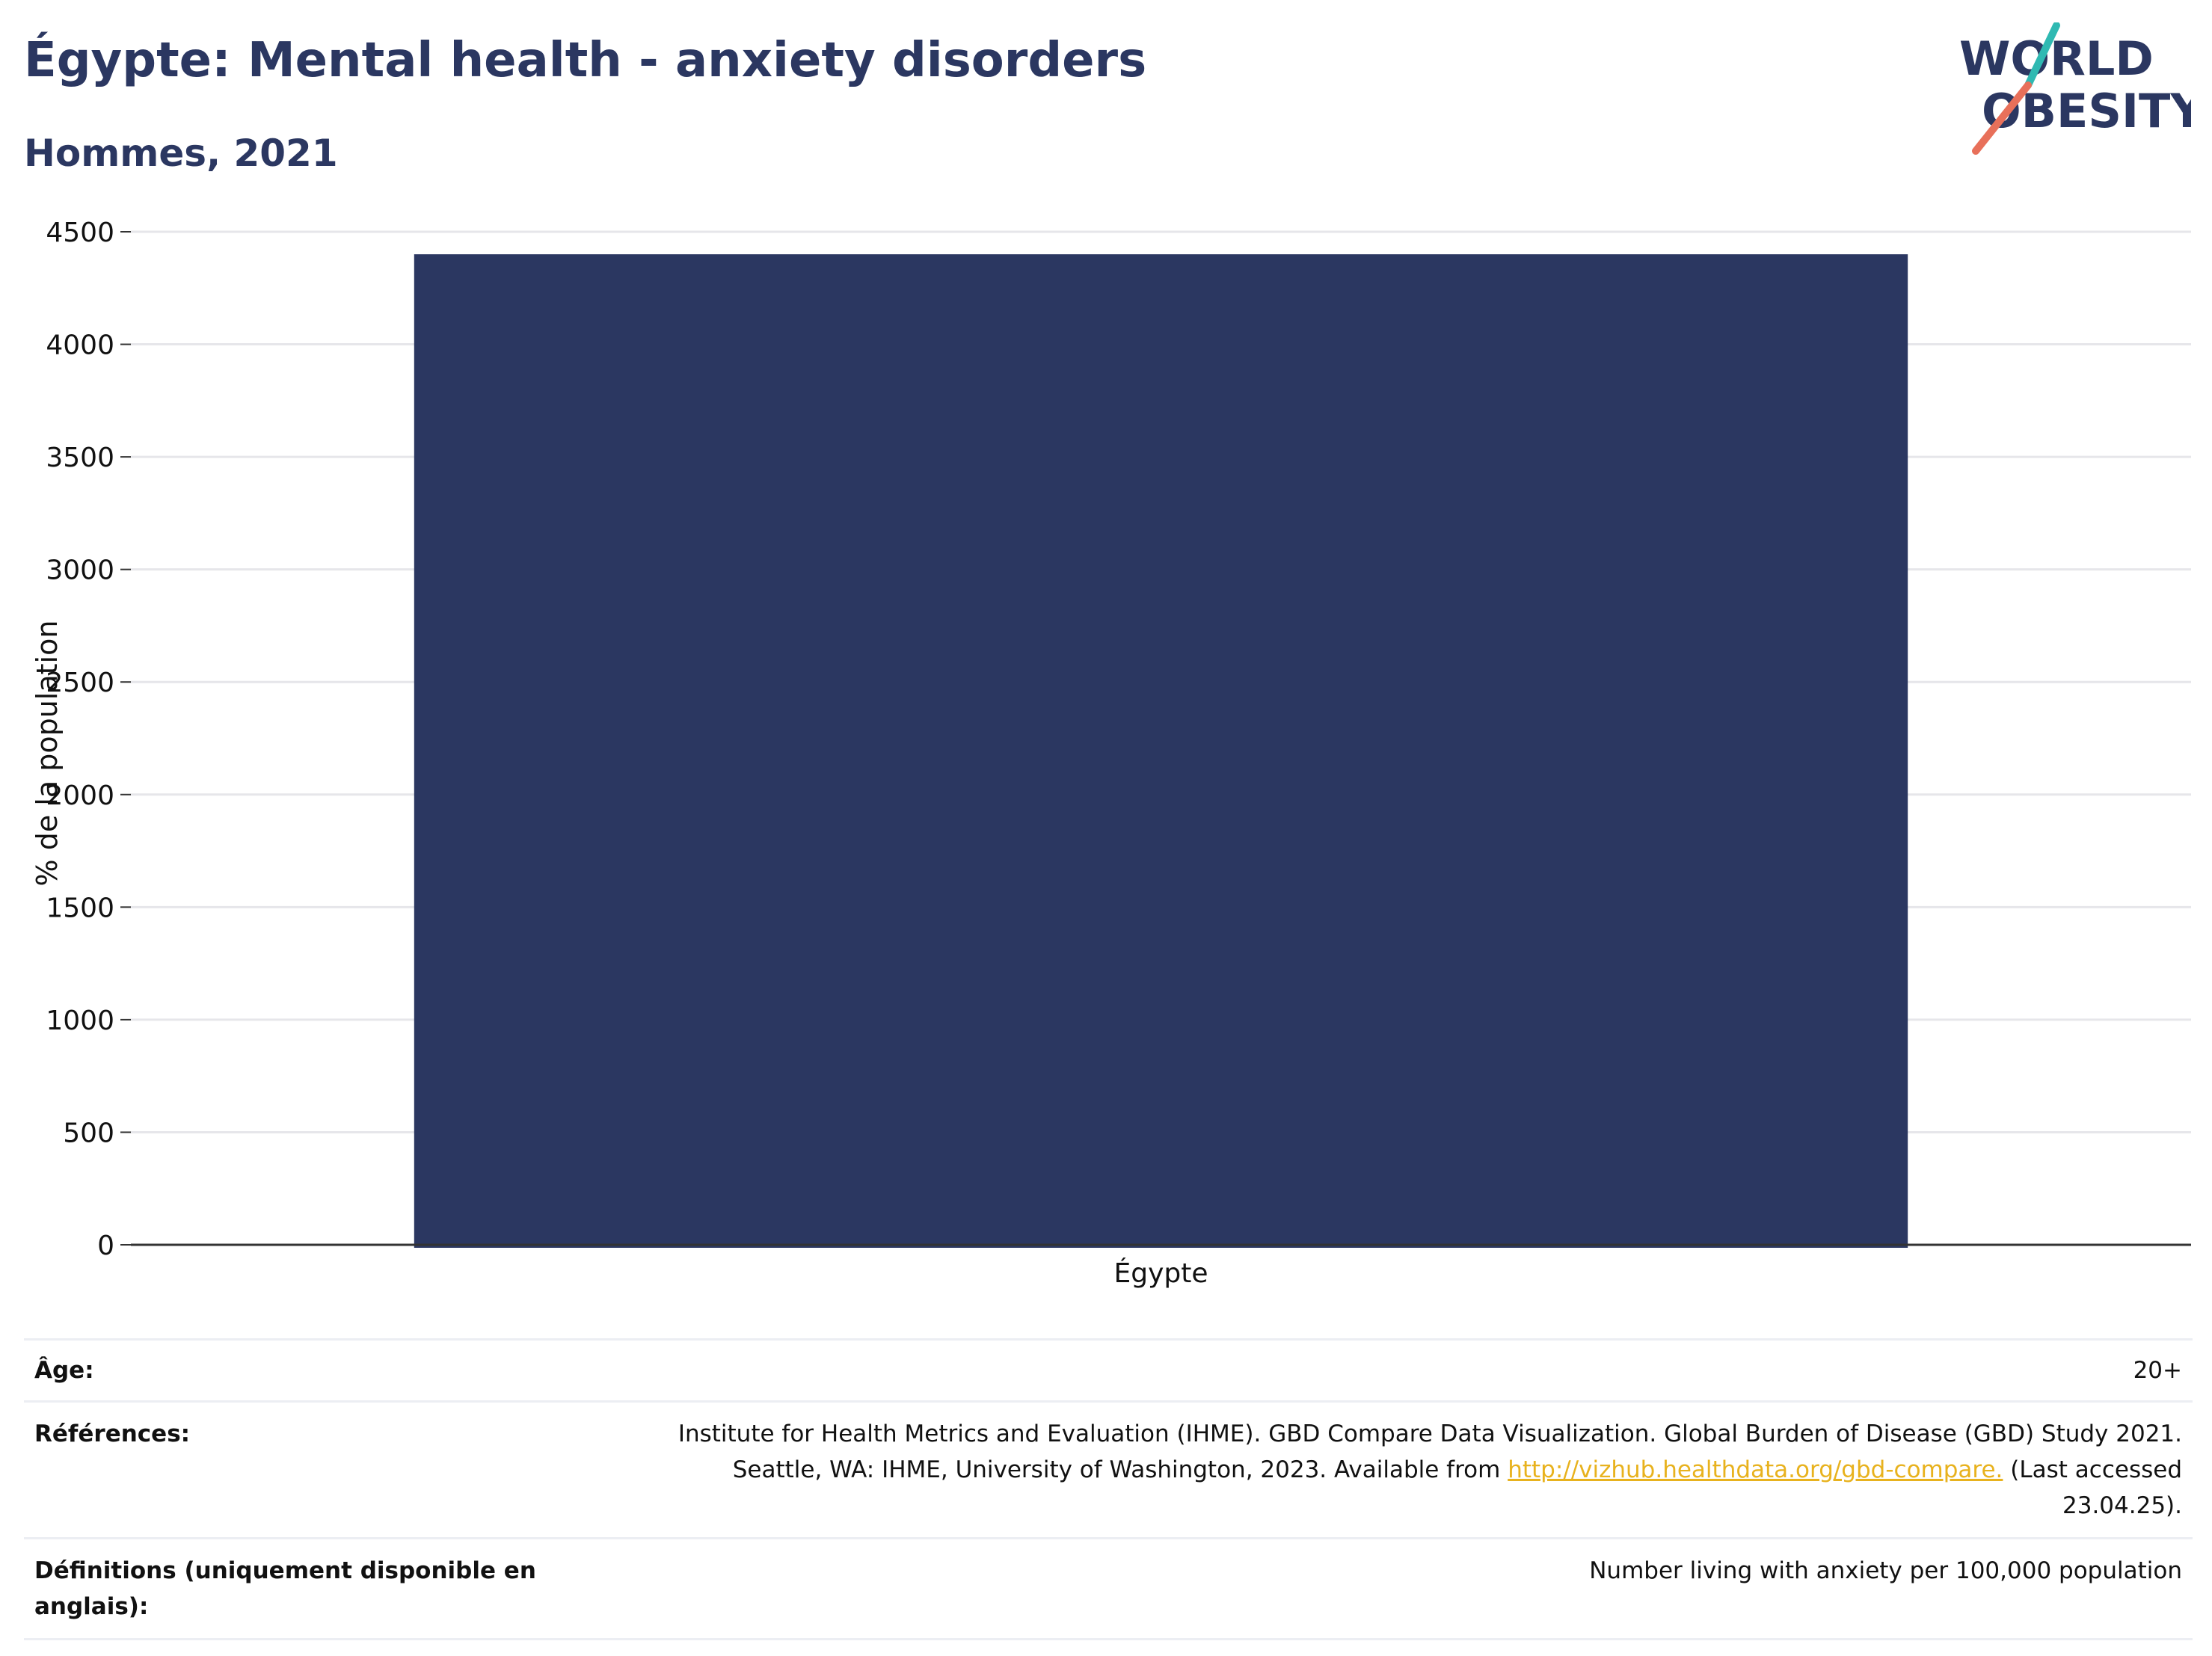  I want to click on y-tick-label: 3500, so click(80, 458).